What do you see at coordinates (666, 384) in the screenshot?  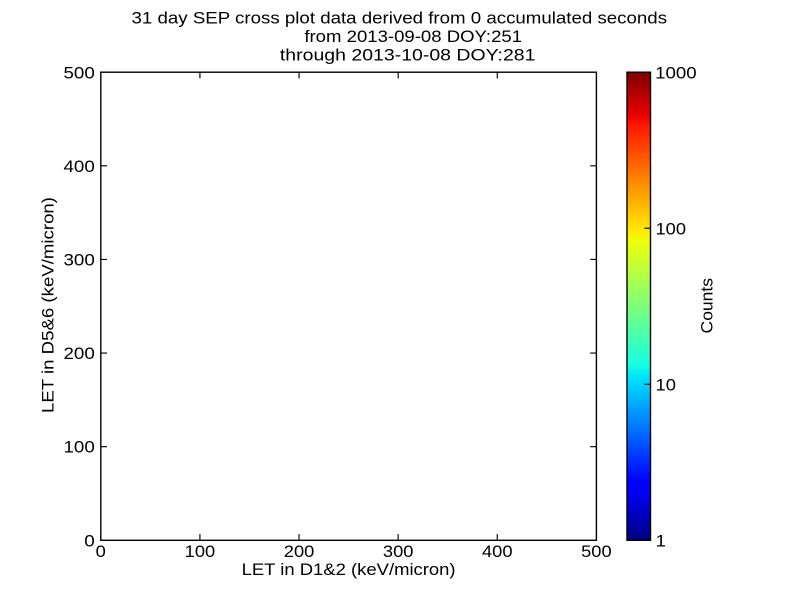 I see `svg-text: 10` at bounding box center [666, 384].